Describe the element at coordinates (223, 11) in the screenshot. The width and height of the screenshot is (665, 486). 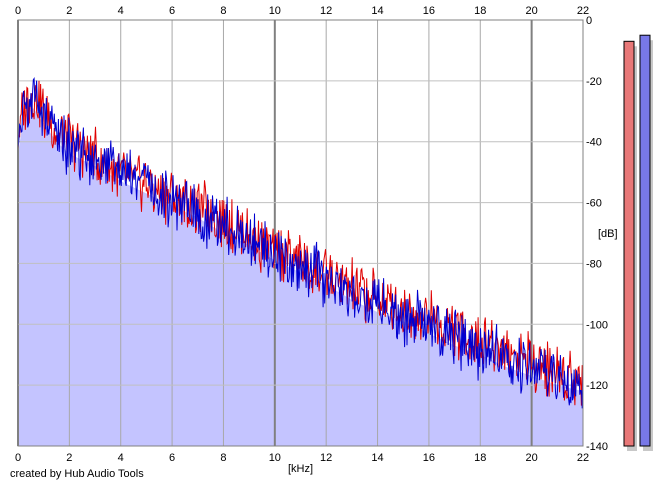
I see `x-tick-top-8: 8` at that location.